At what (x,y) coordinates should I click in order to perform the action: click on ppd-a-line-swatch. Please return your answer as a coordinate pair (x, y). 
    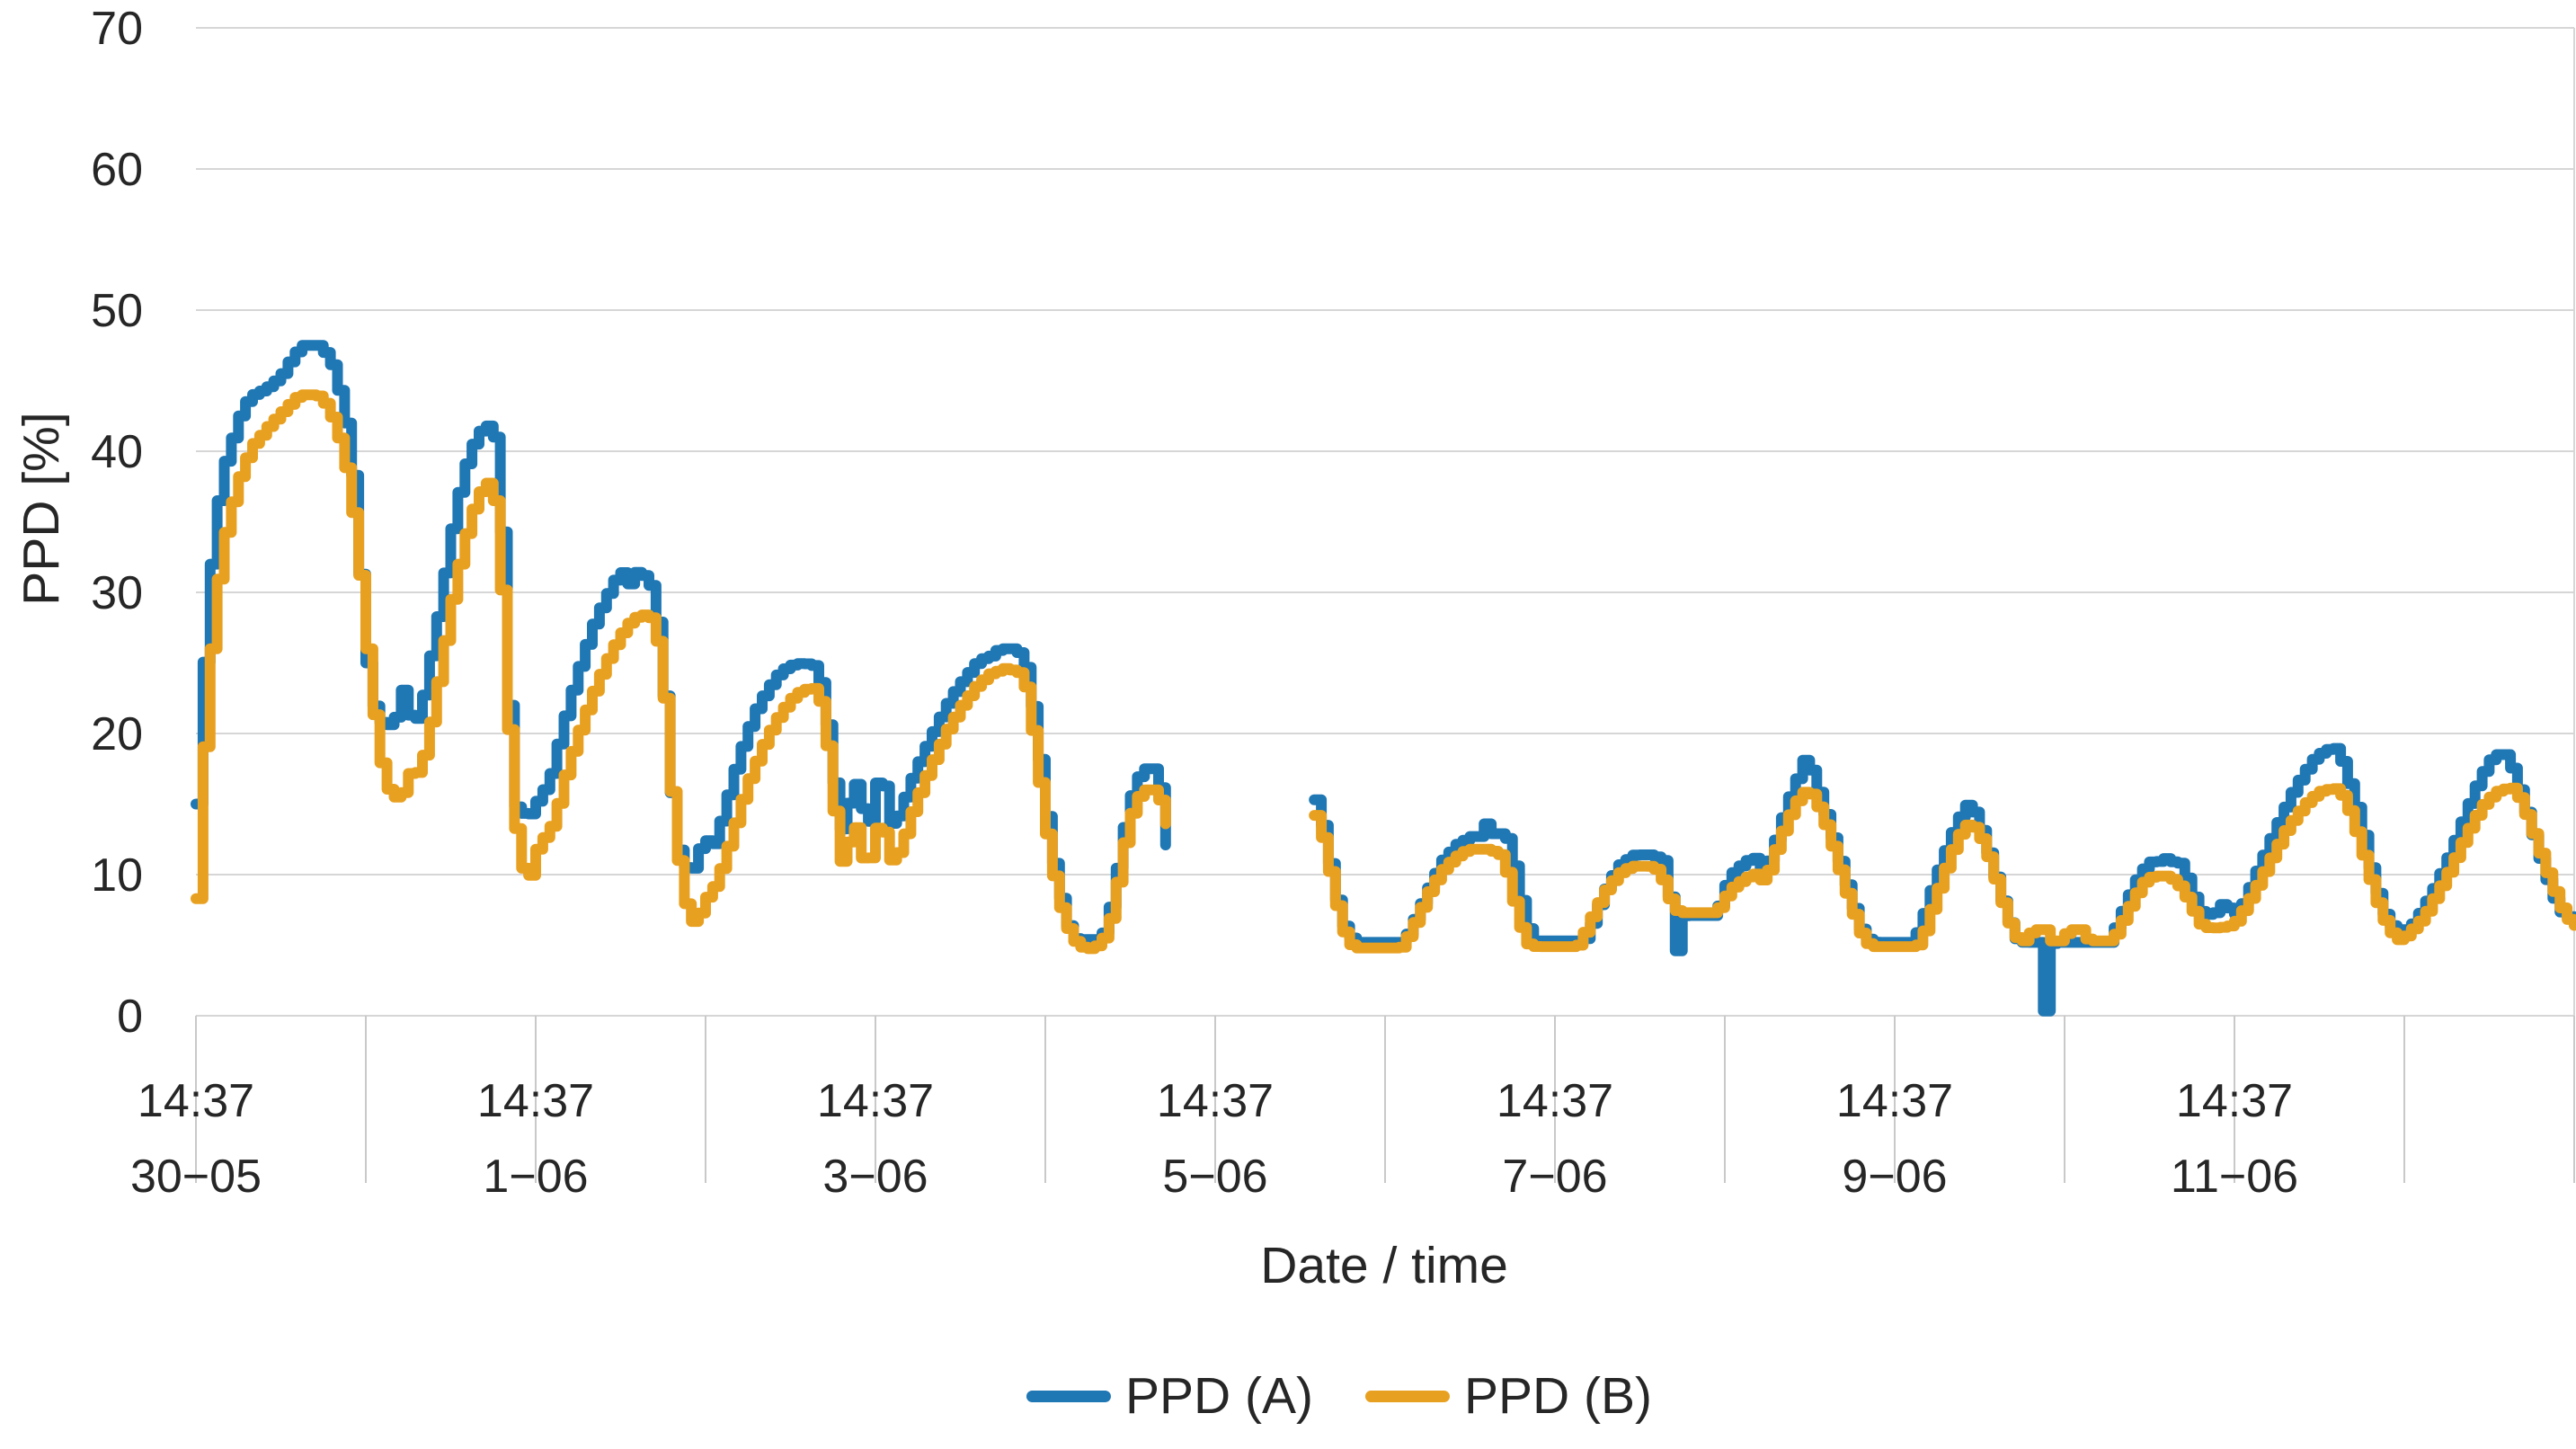
    Looking at the image, I should click on (1068, 1396).